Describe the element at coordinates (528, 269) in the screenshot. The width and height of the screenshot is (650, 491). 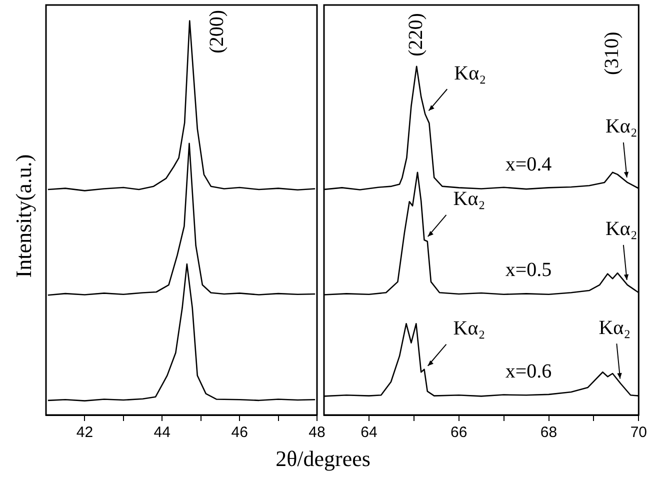
I see `series-label: x=0.5` at that location.